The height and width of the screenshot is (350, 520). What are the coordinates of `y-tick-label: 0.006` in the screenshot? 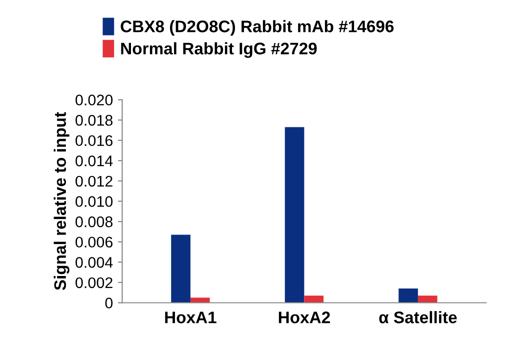 It's located at (94, 242).